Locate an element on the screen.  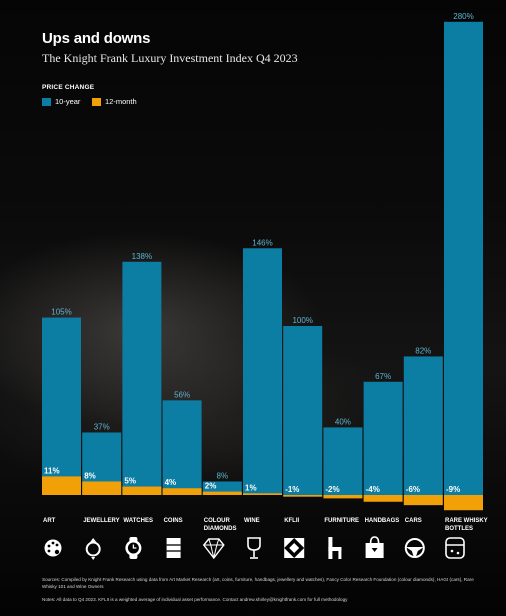
label-12-month-jewellery: 8% is located at coordinates (90, 475).